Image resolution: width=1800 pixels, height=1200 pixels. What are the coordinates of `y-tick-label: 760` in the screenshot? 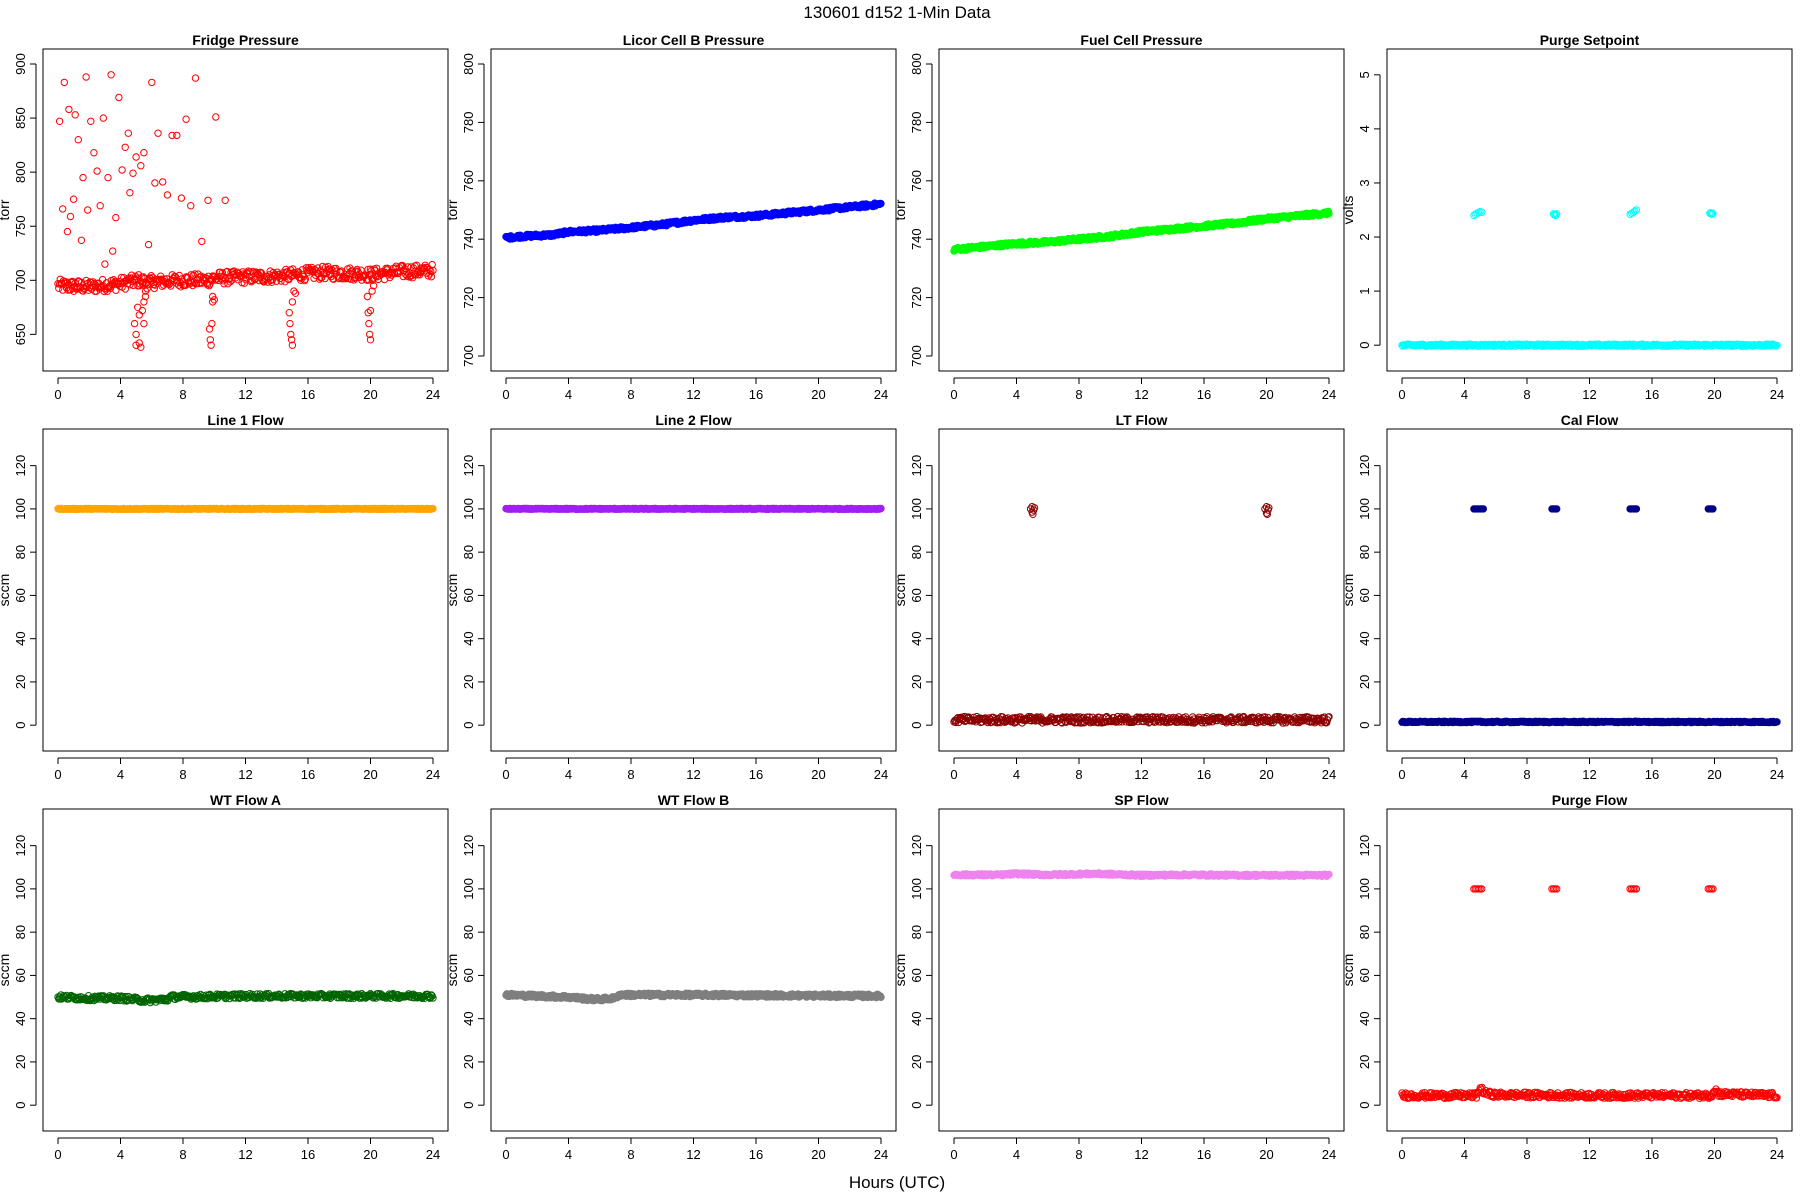 It's located at (468, 181).